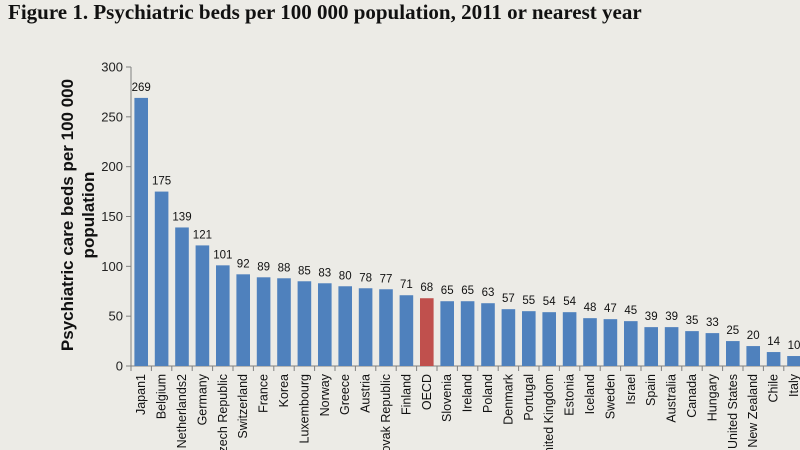 This screenshot has width=800, height=450. Describe the element at coordinates (304, 409) in the screenshot. I see `x-tick-label: Luxembourg` at that location.